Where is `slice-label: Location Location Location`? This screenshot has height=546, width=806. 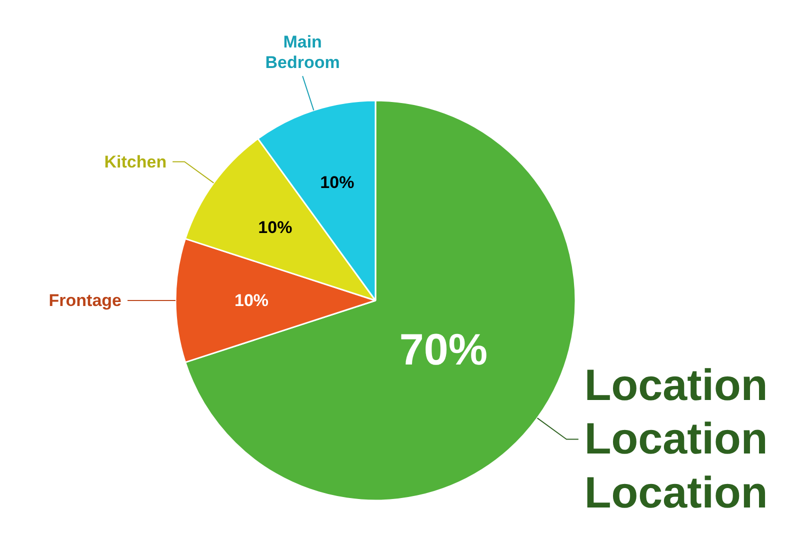
slice-label: Location Location Location is located at coordinates (676, 439).